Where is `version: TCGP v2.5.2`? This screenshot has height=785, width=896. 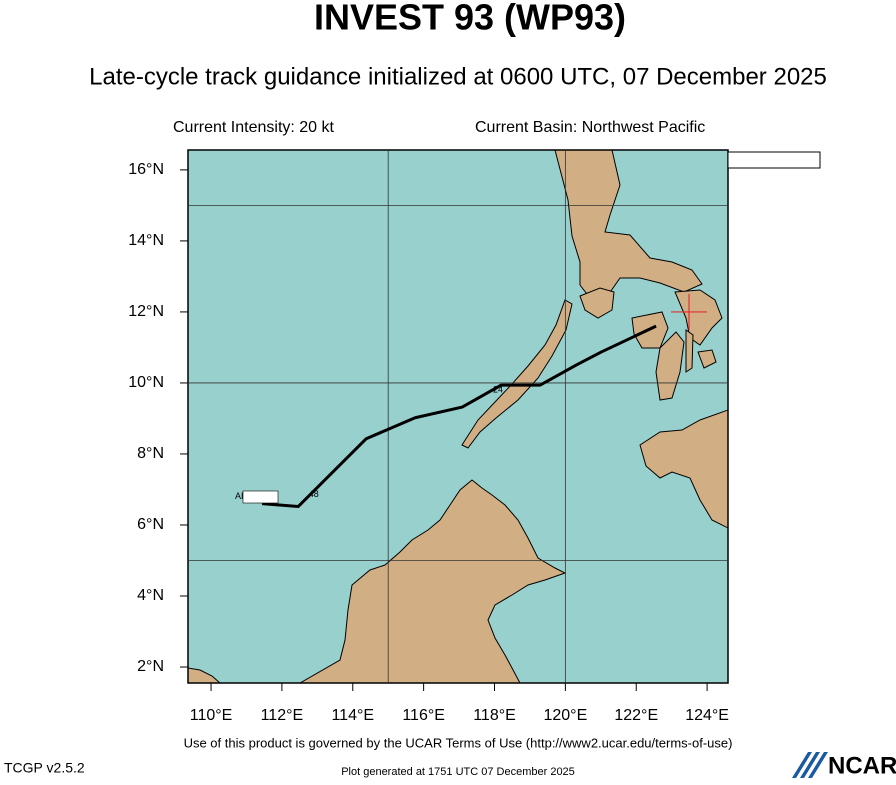
version: TCGP v2.5.2 is located at coordinates (44, 768).